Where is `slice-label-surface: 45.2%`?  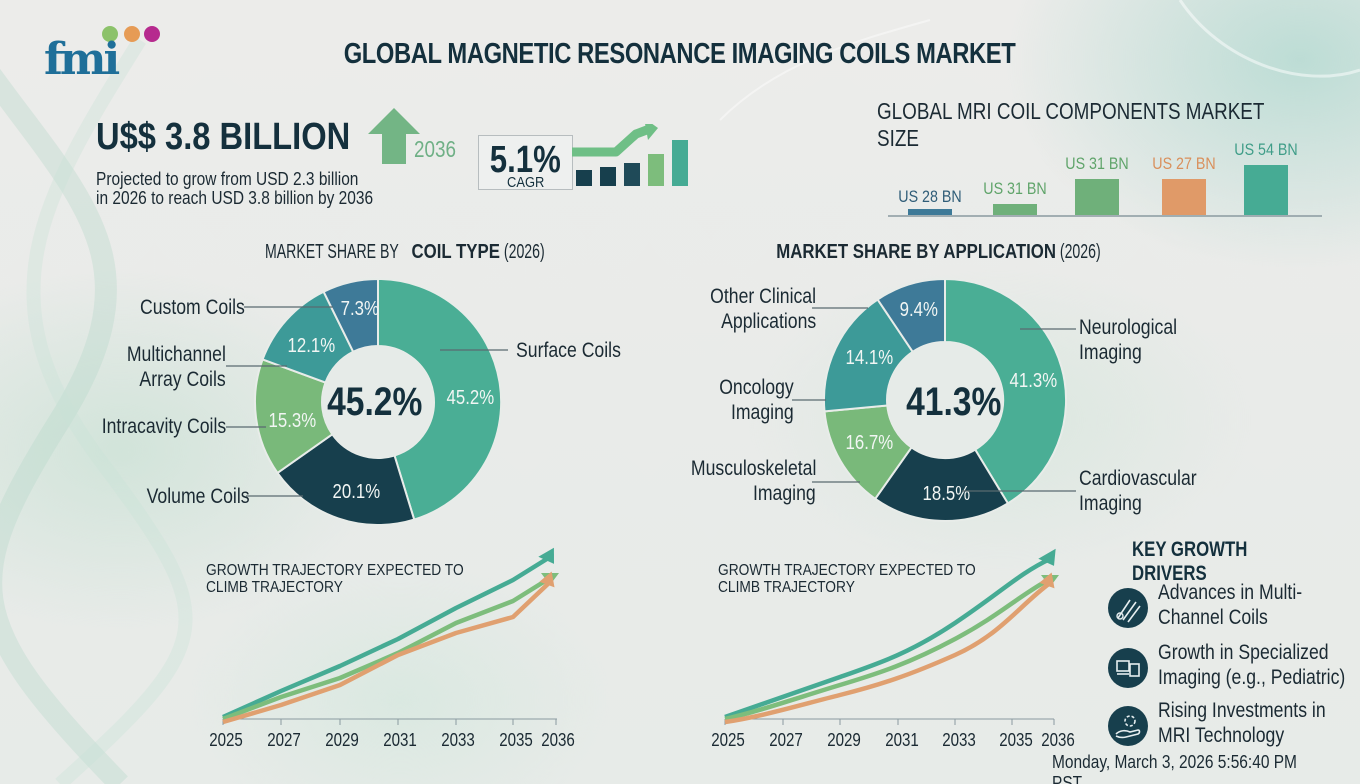 slice-label-surface: 45.2% is located at coordinates (470, 398).